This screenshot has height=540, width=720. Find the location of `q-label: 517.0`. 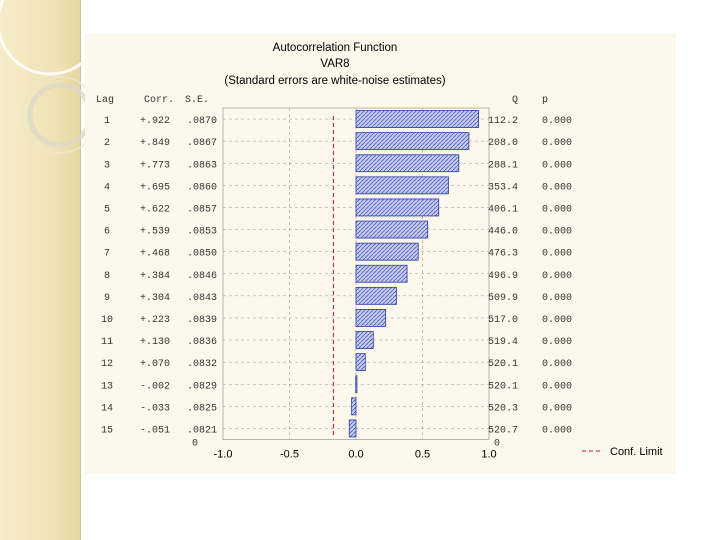

q-label: 517.0 is located at coordinates (503, 320).